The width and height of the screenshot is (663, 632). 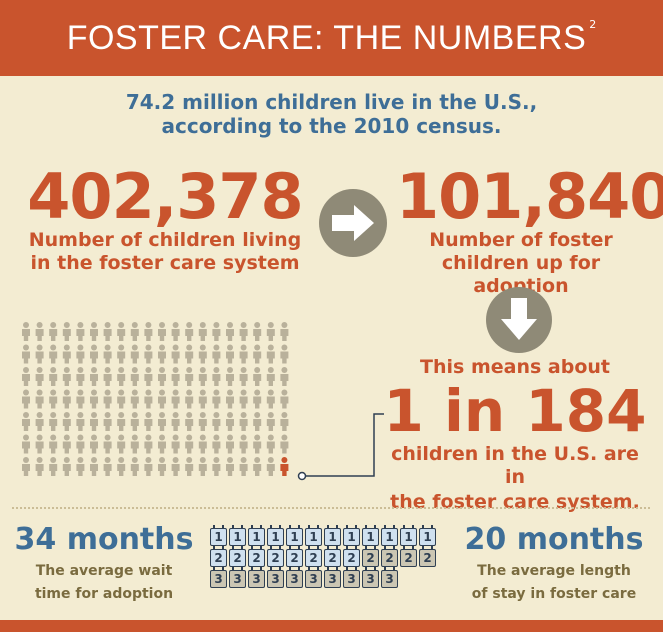 I want to click on wait-adoption-caption-2: time for adoption, so click(x=104, y=594).